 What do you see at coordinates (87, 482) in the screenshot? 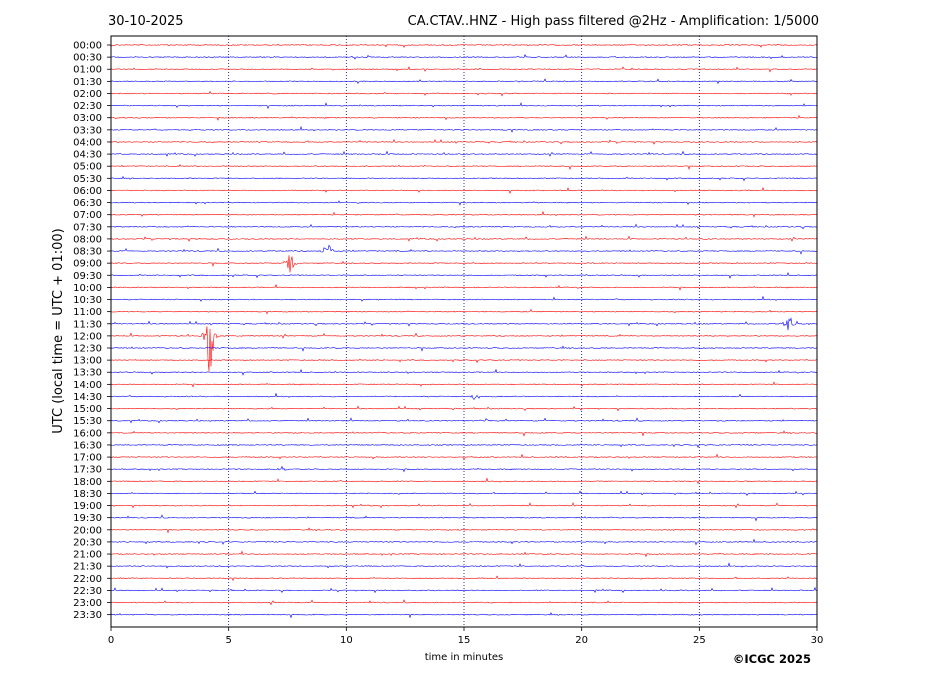
I see `y-tick-label: 18:00` at bounding box center [87, 482].